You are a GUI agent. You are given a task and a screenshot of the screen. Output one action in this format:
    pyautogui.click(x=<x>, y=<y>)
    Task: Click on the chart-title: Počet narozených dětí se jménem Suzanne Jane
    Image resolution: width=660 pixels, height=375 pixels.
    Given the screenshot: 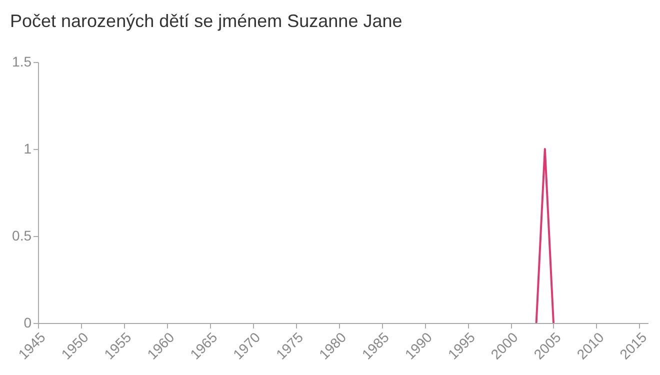 What is the action you would take?
    pyautogui.click(x=206, y=21)
    